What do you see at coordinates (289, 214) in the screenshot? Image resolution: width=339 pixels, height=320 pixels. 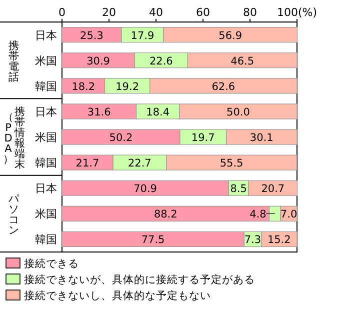 I see `data-label: 7.0` at bounding box center [289, 214].